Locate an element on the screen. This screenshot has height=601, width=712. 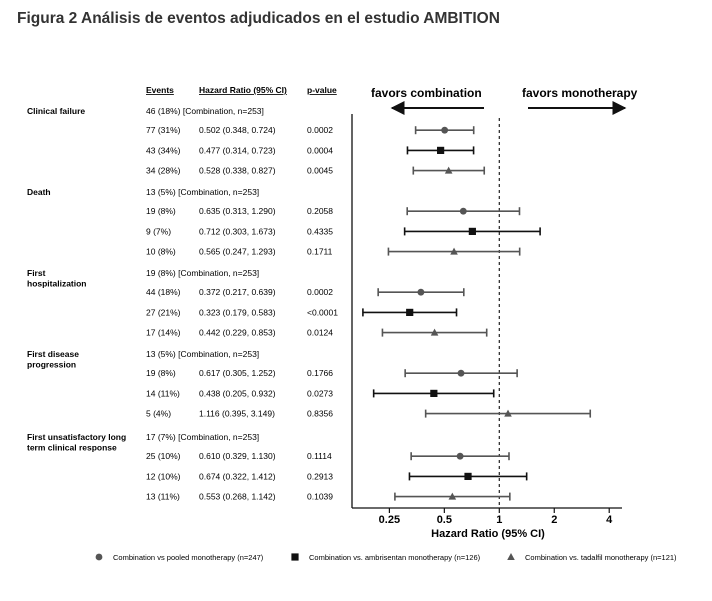
p-value-cell: 0.4335 is located at coordinates (320, 231).